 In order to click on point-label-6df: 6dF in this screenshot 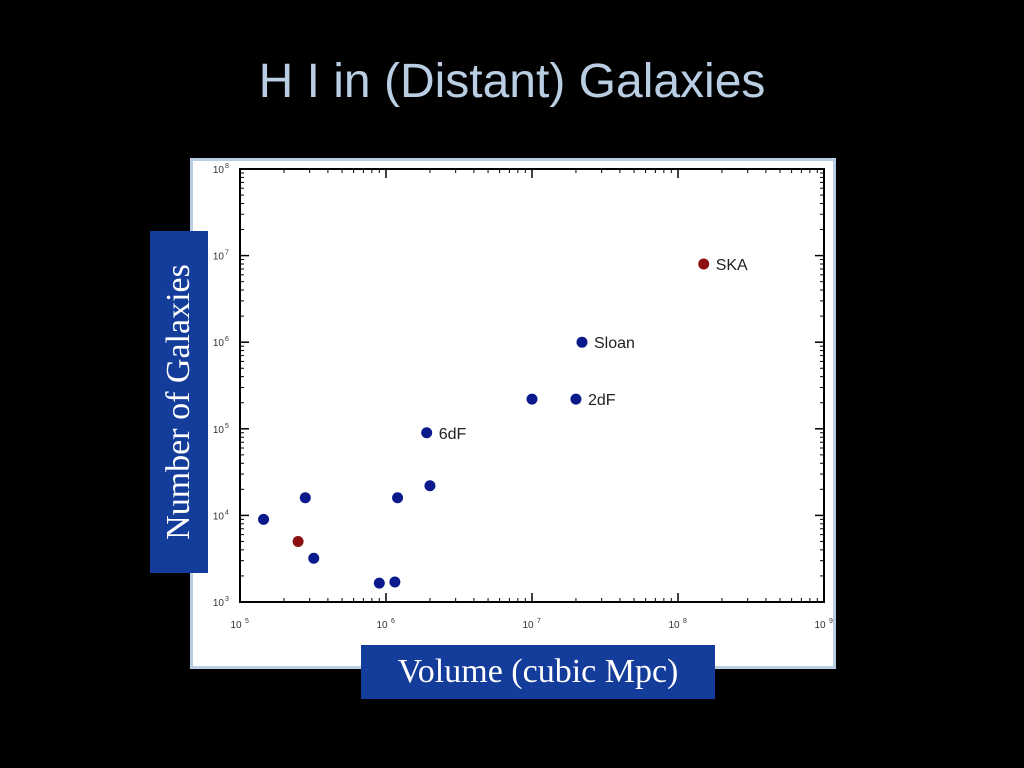, I will do `click(453, 434)`.